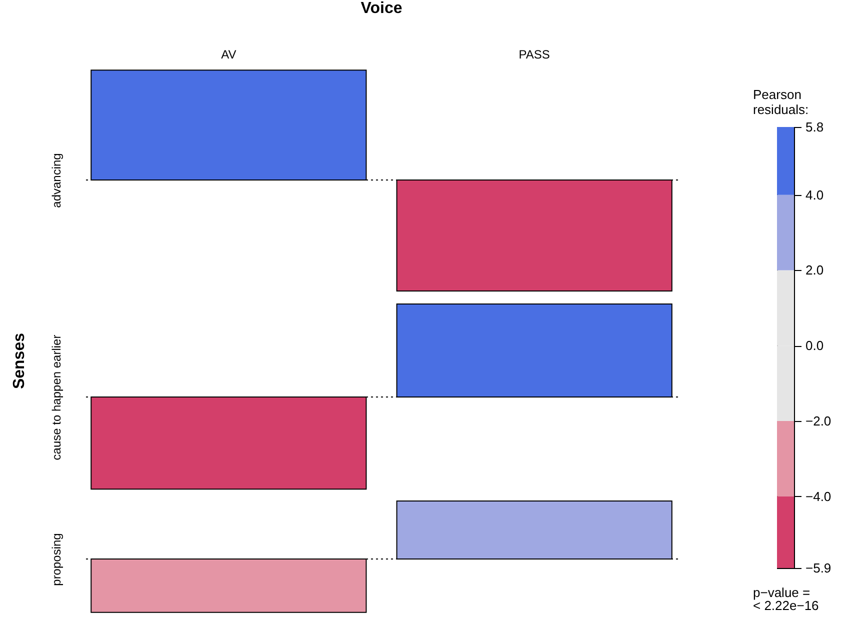 Image resolution: width=854 pixels, height=622 pixels. Describe the element at coordinates (57, 180) in the screenshot. I see `y-axis-title: advancing` at that location.